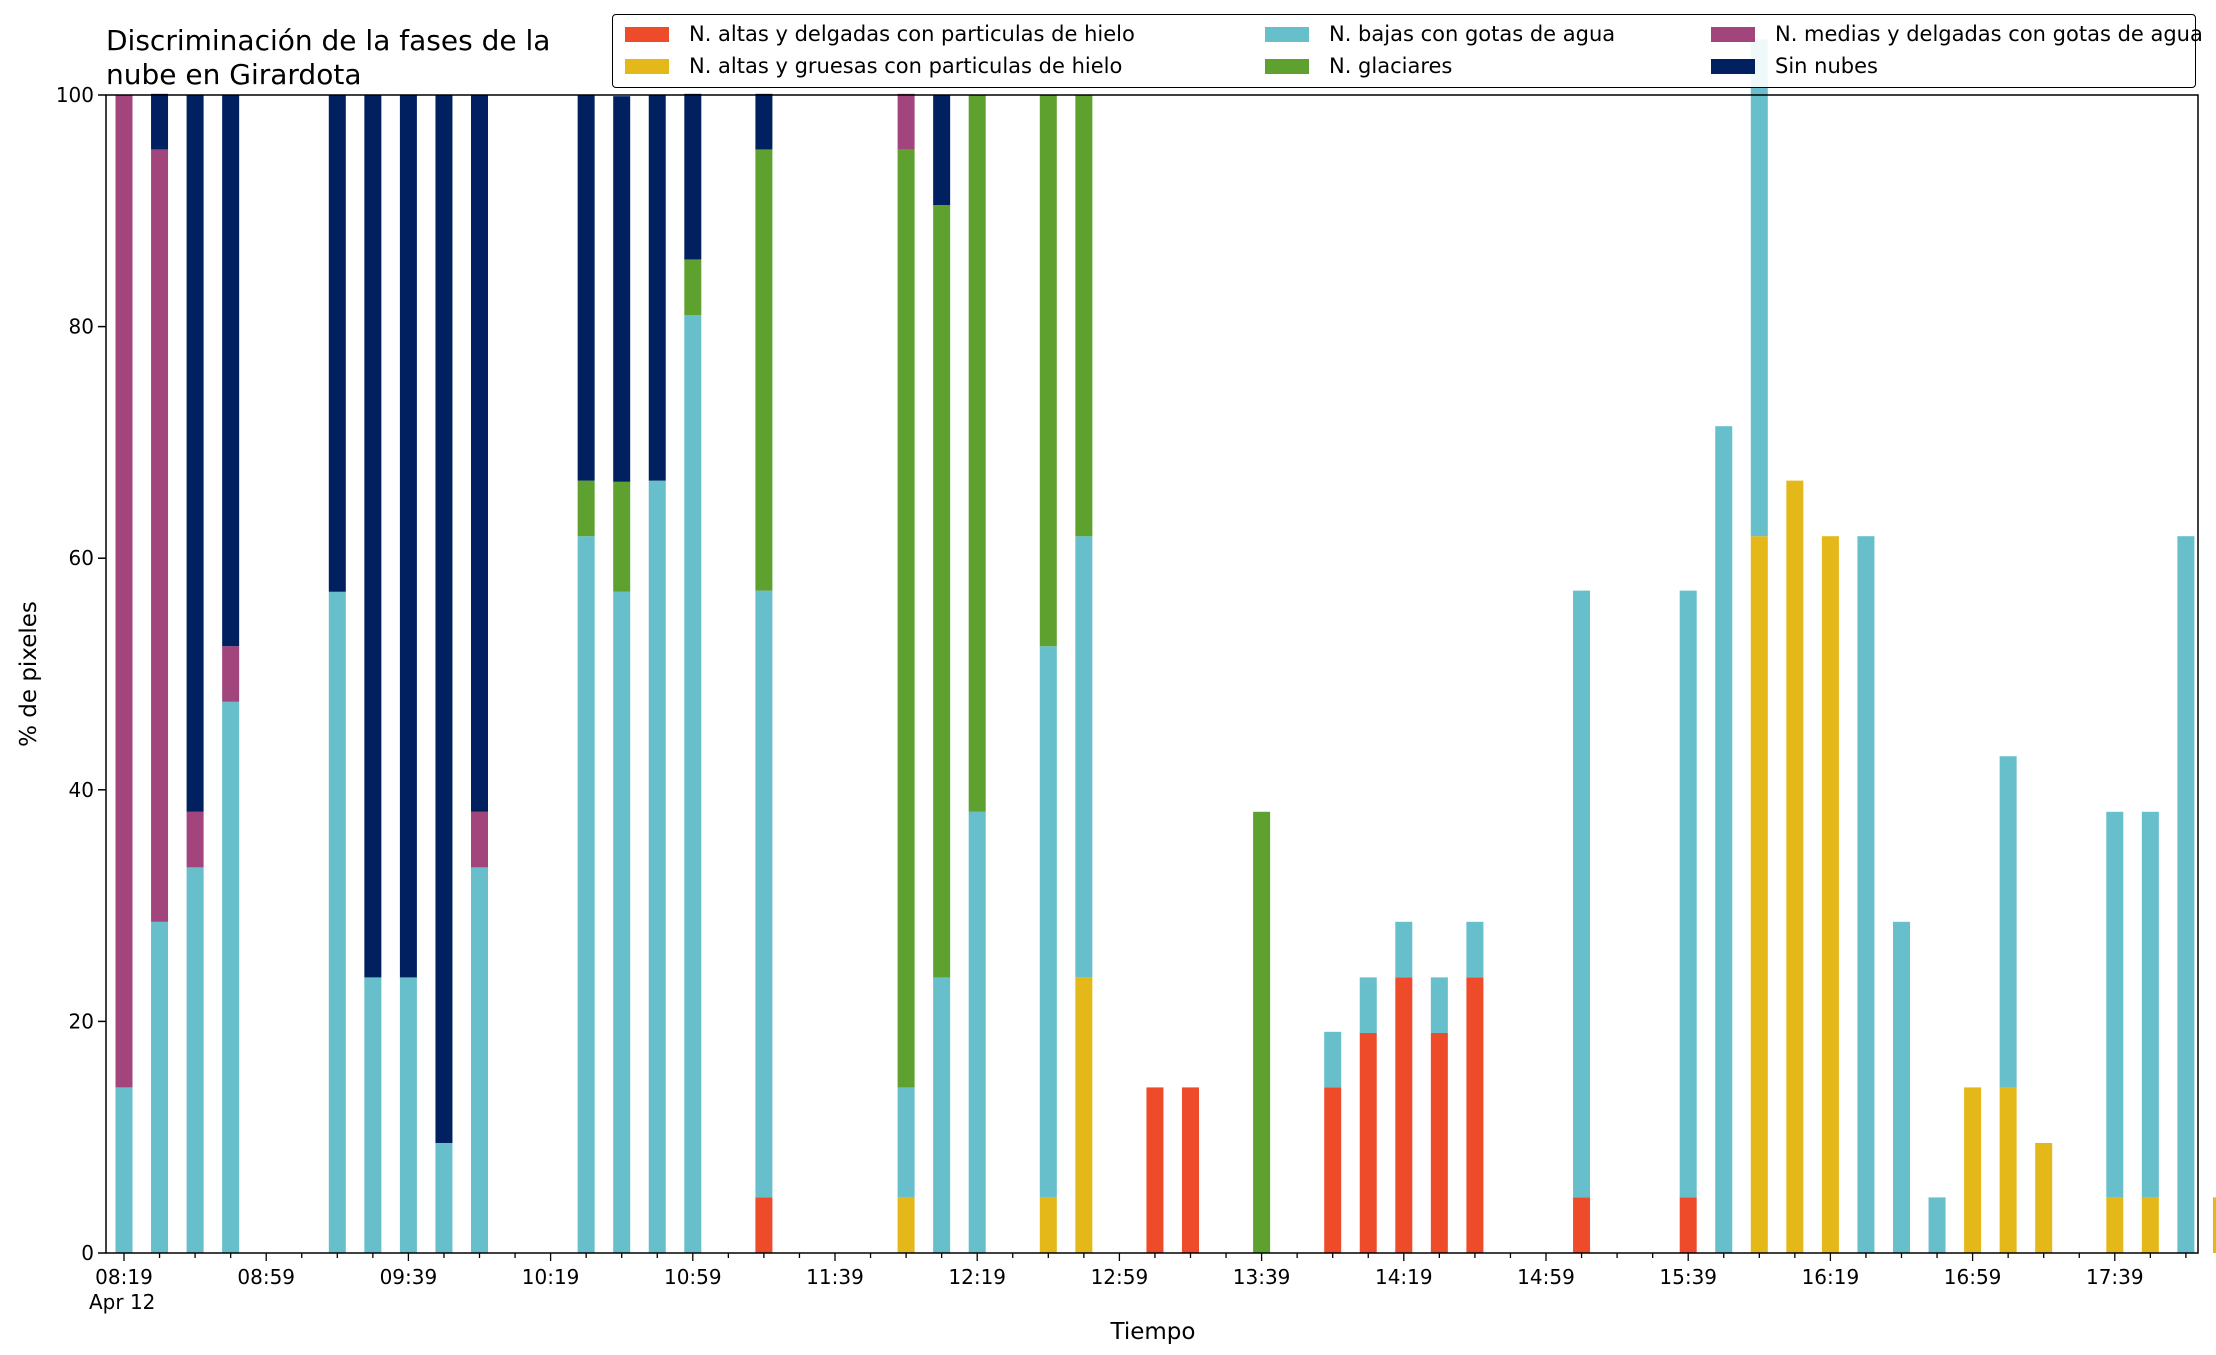 Image resolution: width=2216 pixels, height=1355 pixels. Describe the element at coordinates (1084, 757) in the screenshot. I see `bar-segment-s2-slot27` at that location.